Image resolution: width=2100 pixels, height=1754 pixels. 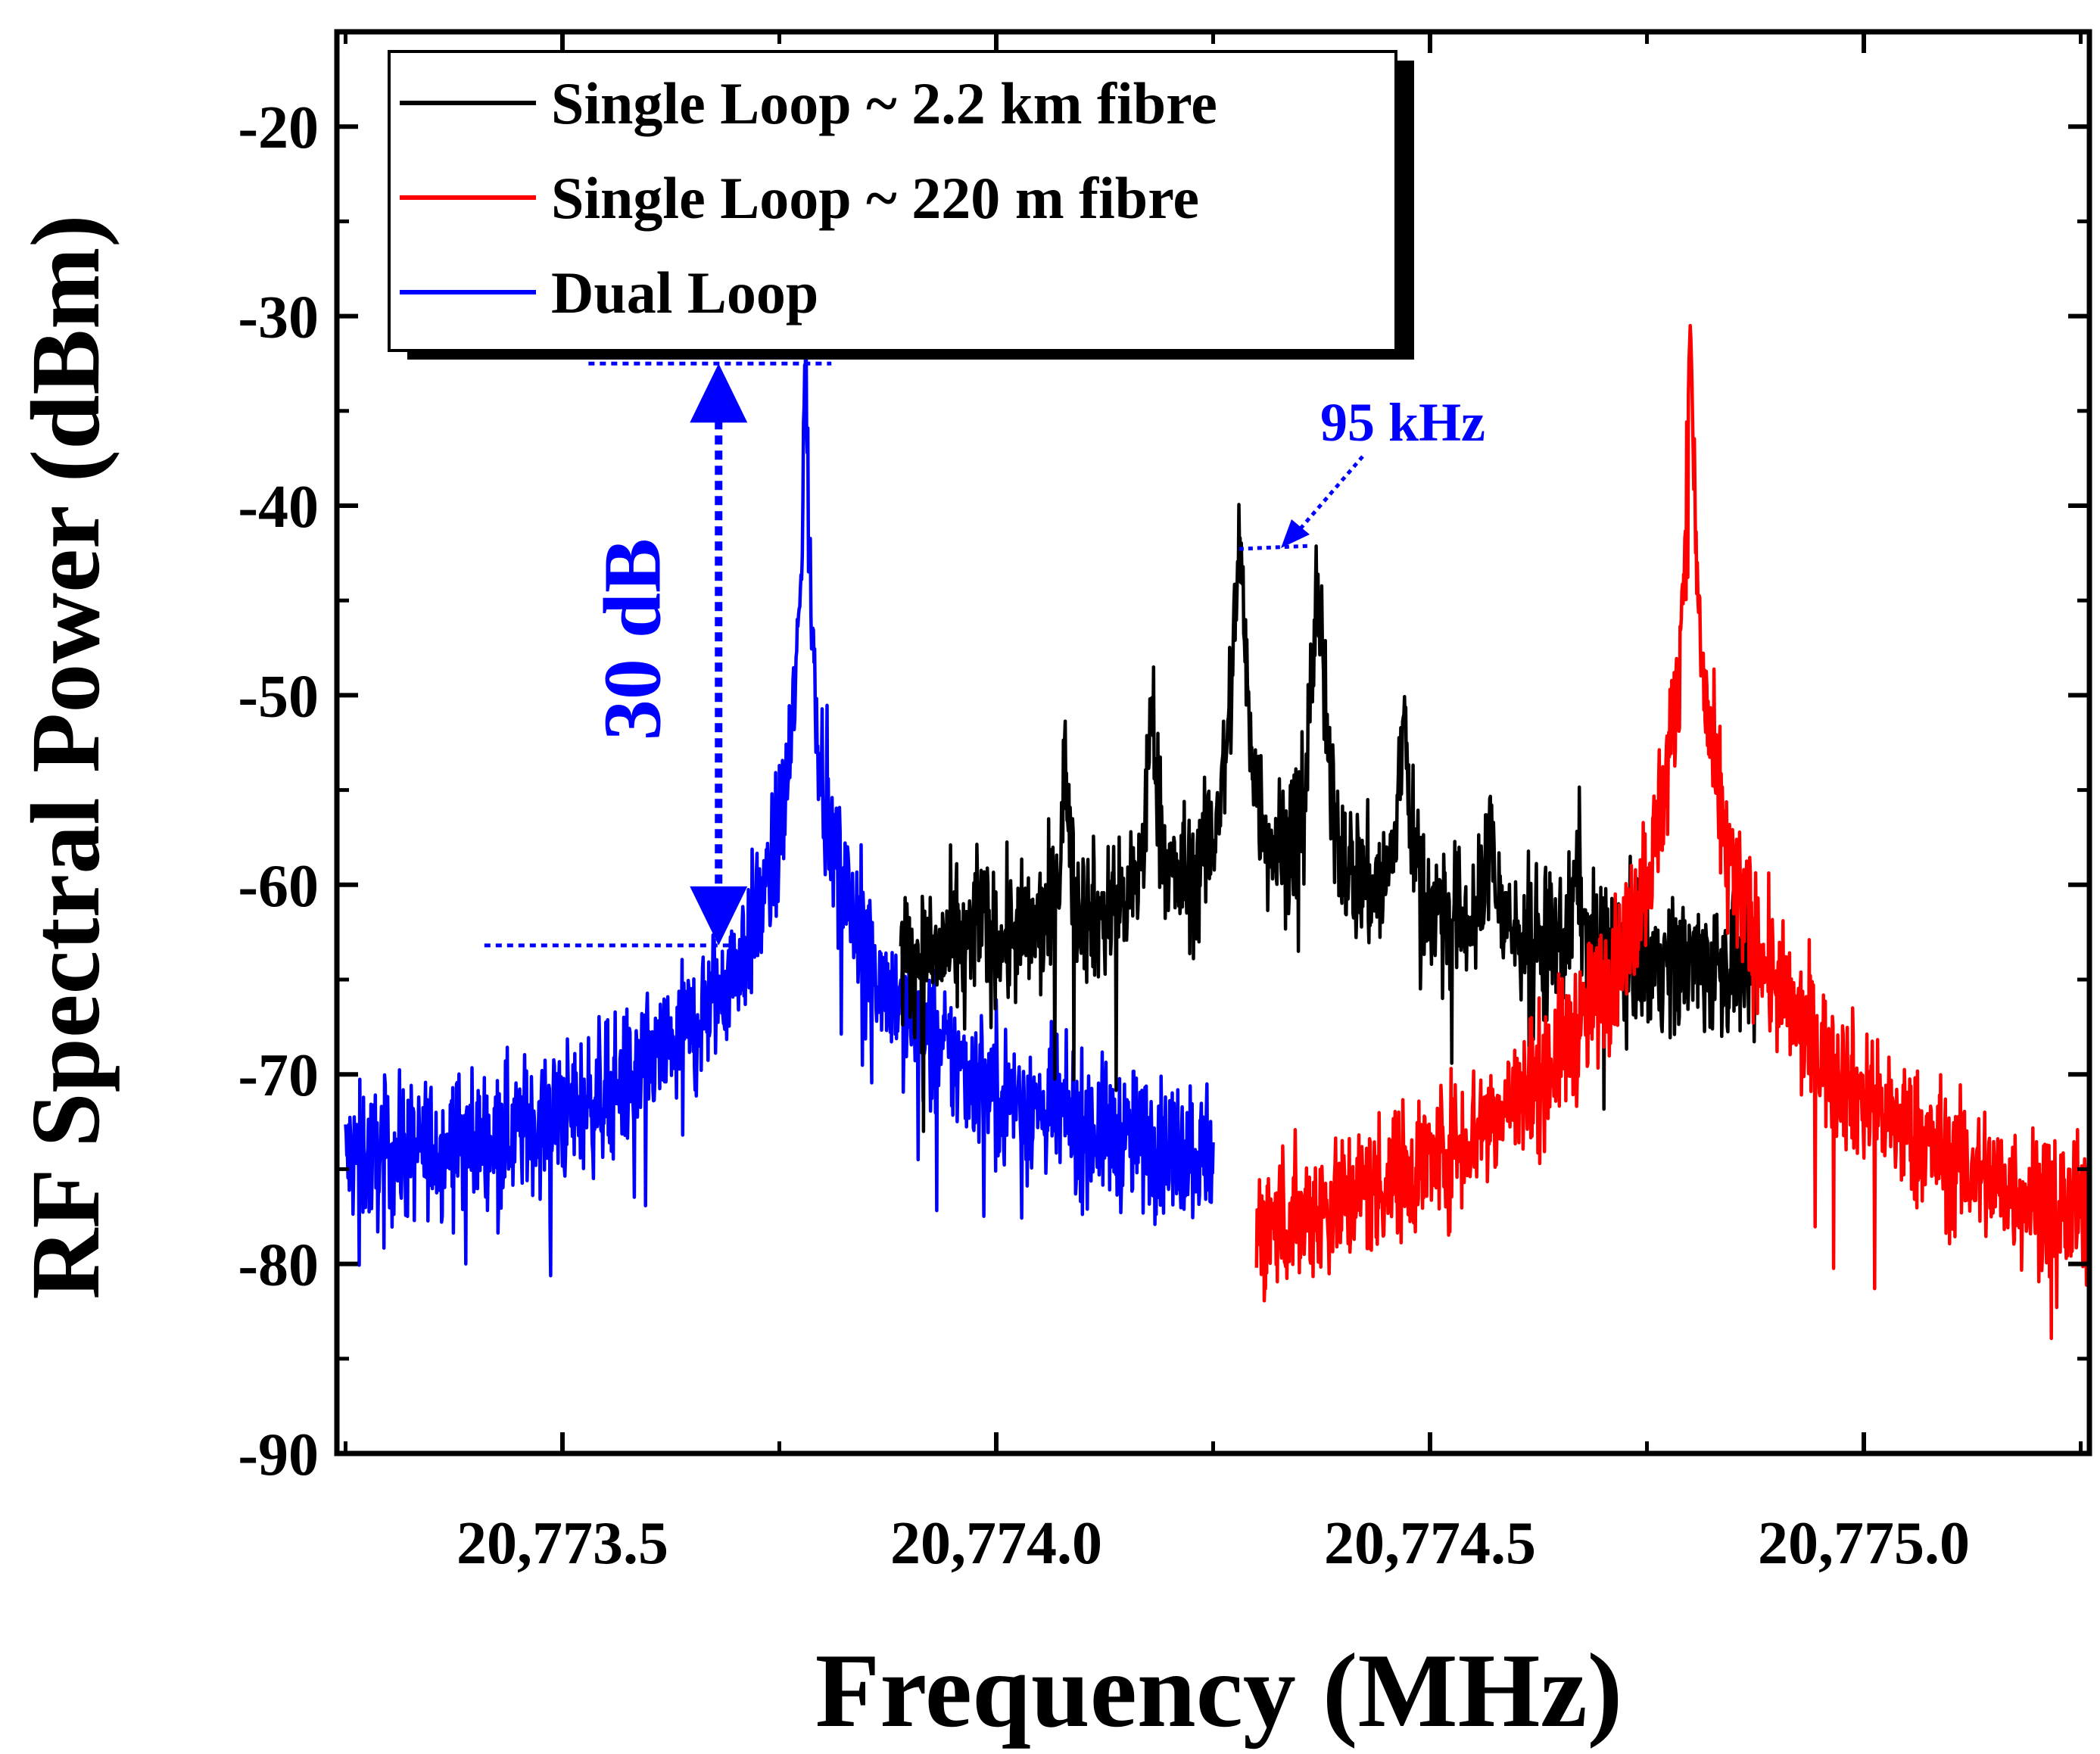 What do you see at coordinates (884, 103) in the screenshot?
I see `legend-label: Single Loop ~ 2.2 km fibre` at bounding box center [884, 103].